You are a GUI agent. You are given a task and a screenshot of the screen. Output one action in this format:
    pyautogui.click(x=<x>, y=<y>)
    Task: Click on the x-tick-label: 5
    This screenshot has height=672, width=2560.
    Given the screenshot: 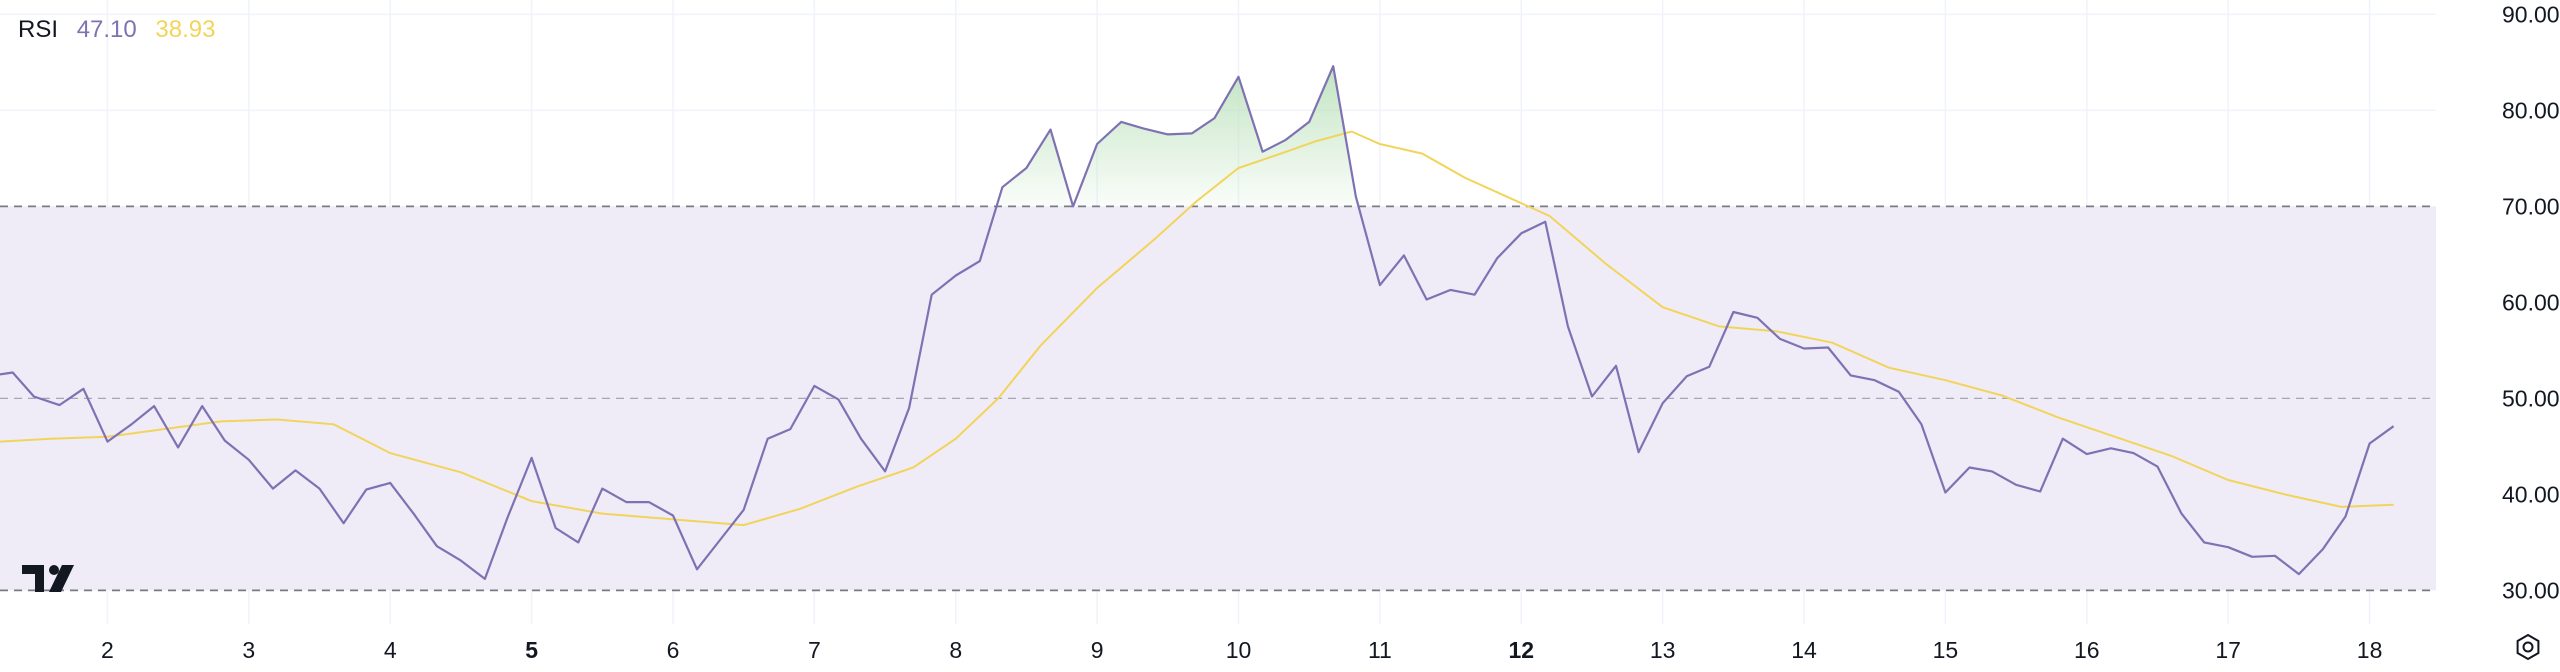 What is the action you would take?
    pyautogui.click(x=531, y=650)
    